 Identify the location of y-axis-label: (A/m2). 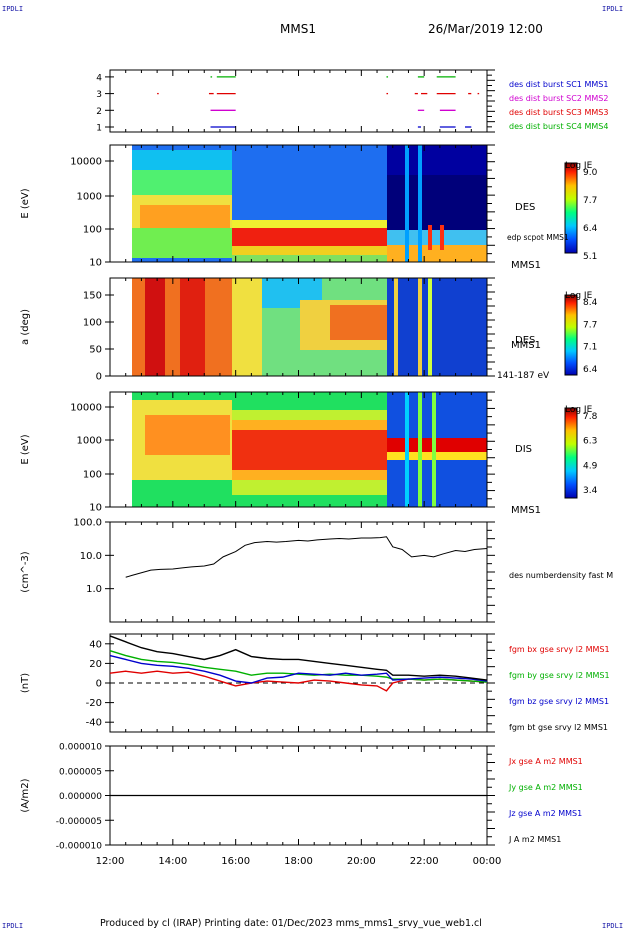
(25, 795).